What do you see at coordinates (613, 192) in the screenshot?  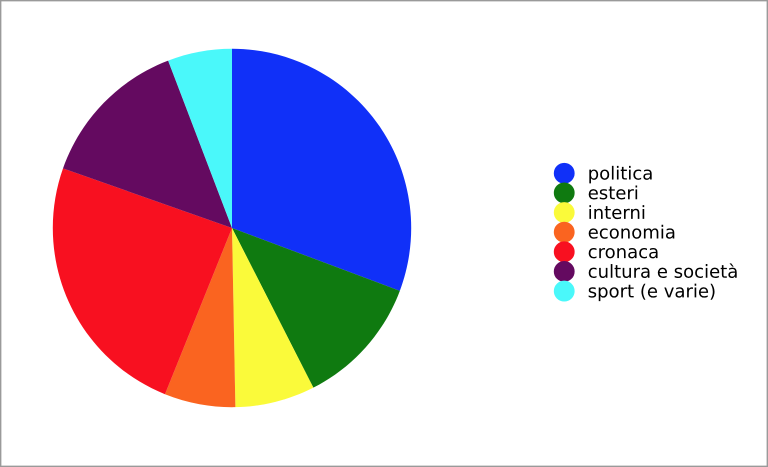 I see `legend-label: esteri` at bounding box center [613, 192].